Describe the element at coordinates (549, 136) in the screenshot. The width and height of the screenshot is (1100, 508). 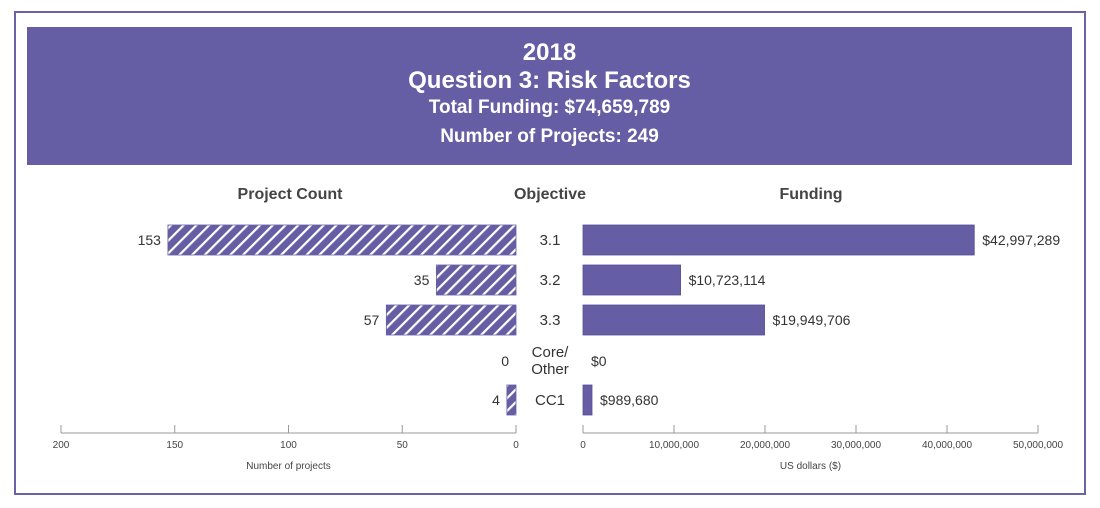
I see `number-of-projects: Number of Projects: 249` at that location.